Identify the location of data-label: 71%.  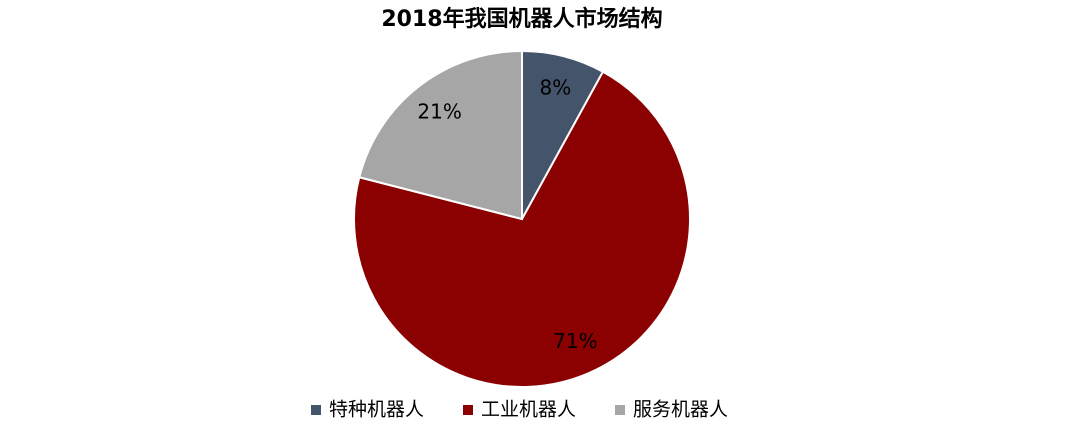
(575, 341).